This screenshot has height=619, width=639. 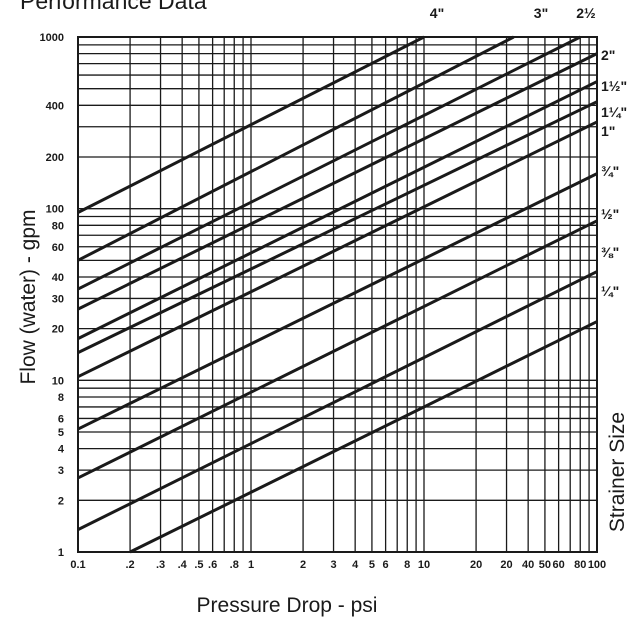 What do you see at coordinates (528, 152) in the screenshot?
I see `strainer-size-labels: 4" 3" 2½ 2" 1½" 1¼" 1" ¾" ½" ⅜" ¼"` at bounding box center [528, 152].